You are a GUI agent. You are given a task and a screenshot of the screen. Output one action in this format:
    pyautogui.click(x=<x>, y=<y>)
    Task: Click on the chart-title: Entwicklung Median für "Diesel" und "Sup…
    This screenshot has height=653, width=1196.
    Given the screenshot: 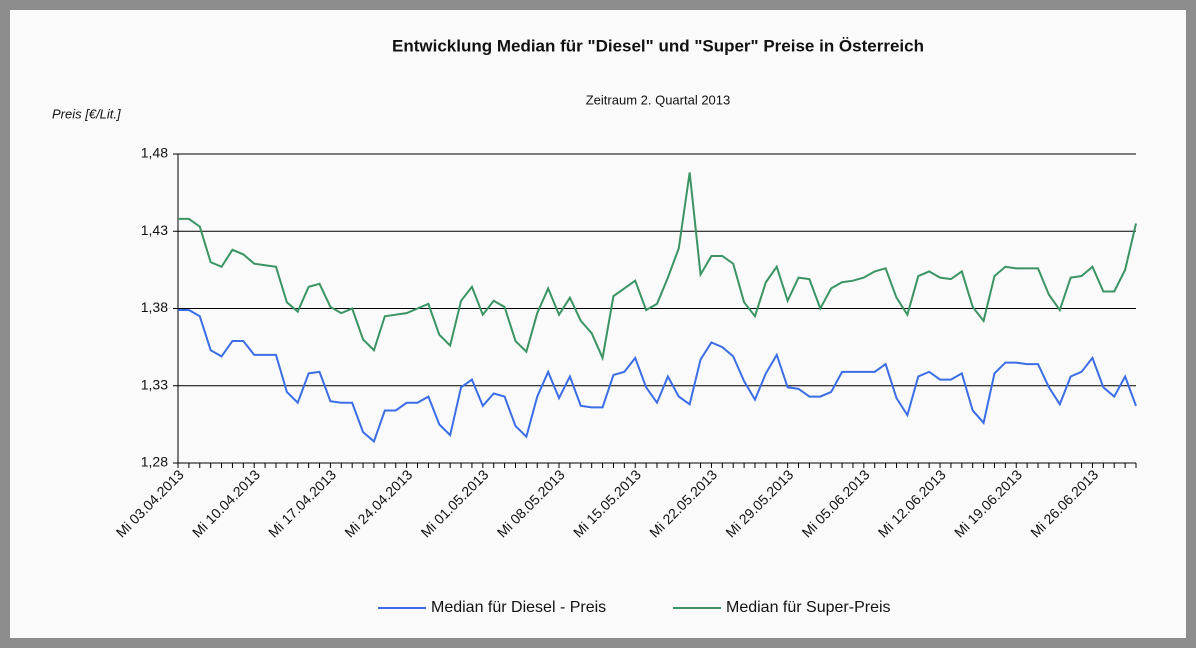 What is the action you would take?
    pyautogui.click(x=658, y=45)
    